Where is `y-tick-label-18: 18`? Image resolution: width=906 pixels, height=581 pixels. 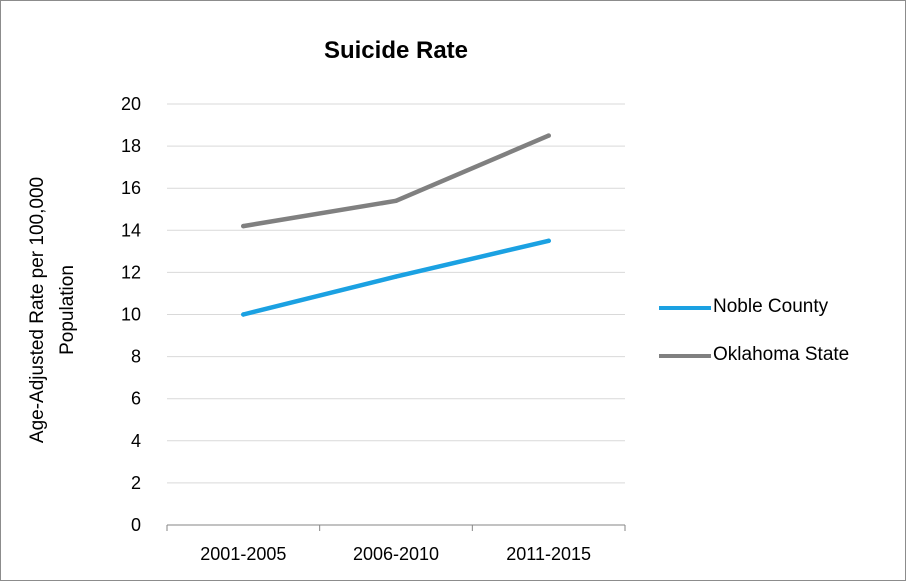
y-tick-label-18: 18 is located at coordinates (131, 146).